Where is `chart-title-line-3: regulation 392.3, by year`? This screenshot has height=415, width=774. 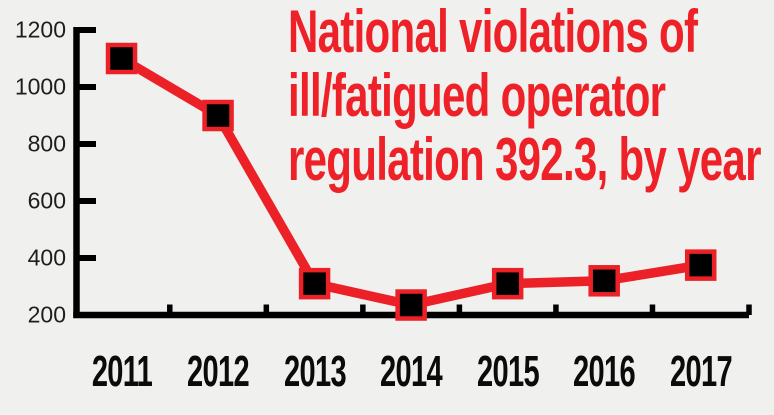
chart-title-line-3: regulation 392.3, by year is located at coordinates (524, 159).